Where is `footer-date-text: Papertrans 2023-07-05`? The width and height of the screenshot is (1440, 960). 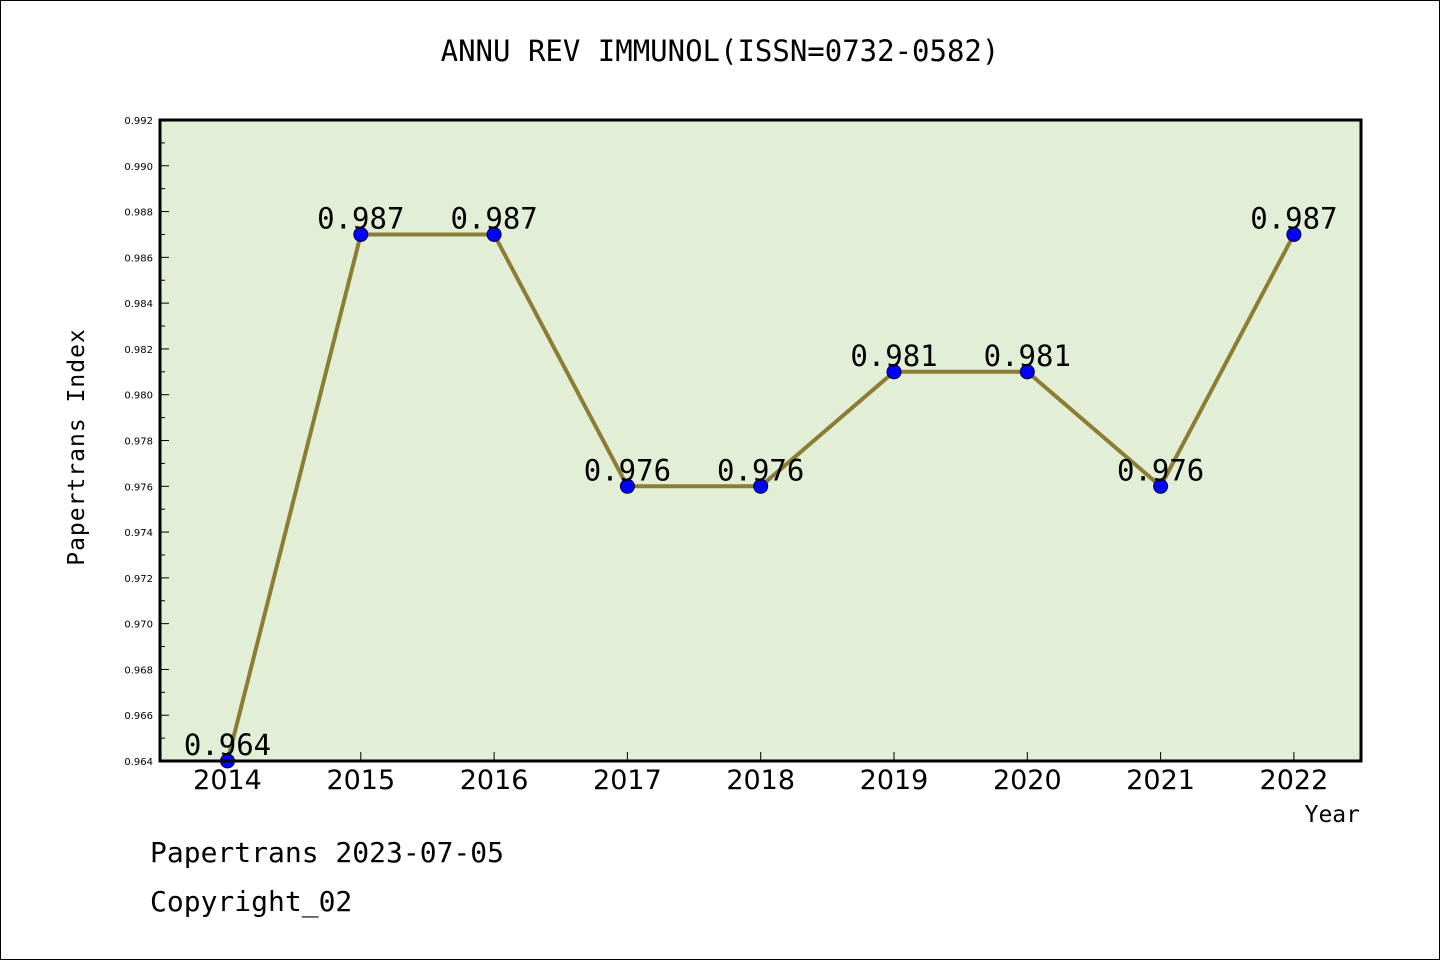 footer-date-text: Papertrans 2023-07-05 is located at coordinates (327, 852).